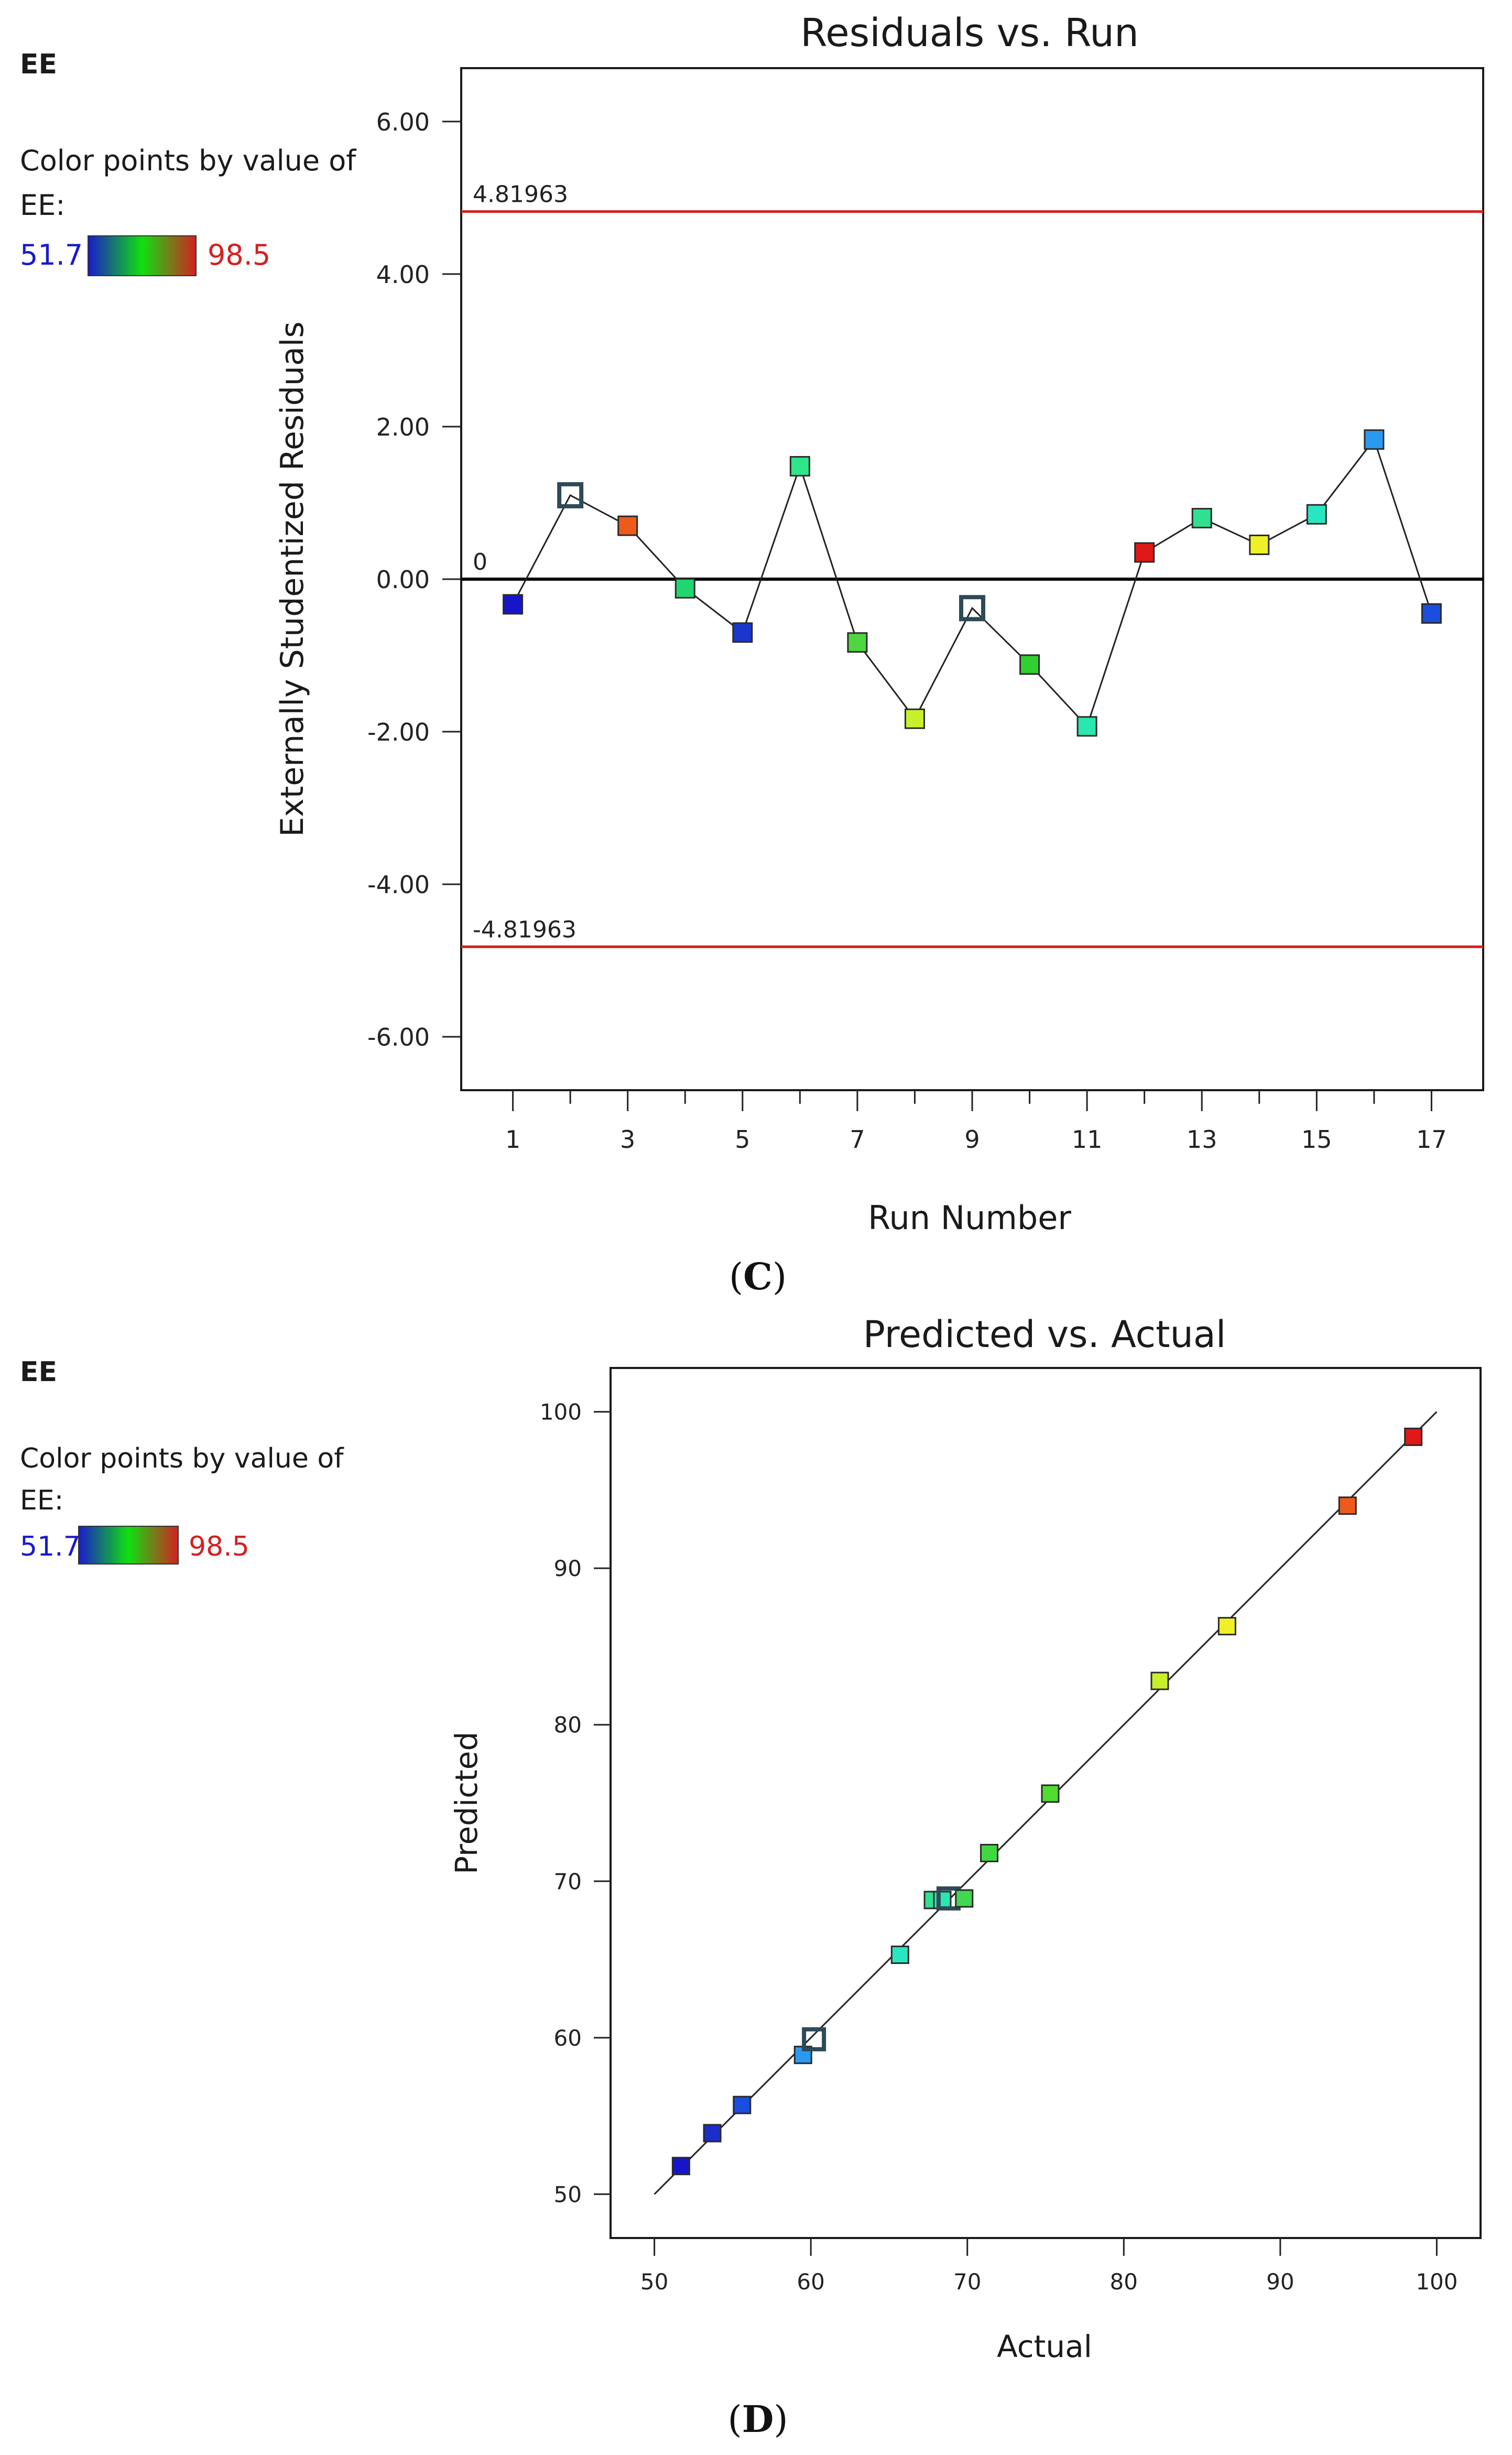  What do you see at coordinates (398, 1037) in the screenshot?
I see `y-tick-label: -6.00` at bounding box center [398, 1037].